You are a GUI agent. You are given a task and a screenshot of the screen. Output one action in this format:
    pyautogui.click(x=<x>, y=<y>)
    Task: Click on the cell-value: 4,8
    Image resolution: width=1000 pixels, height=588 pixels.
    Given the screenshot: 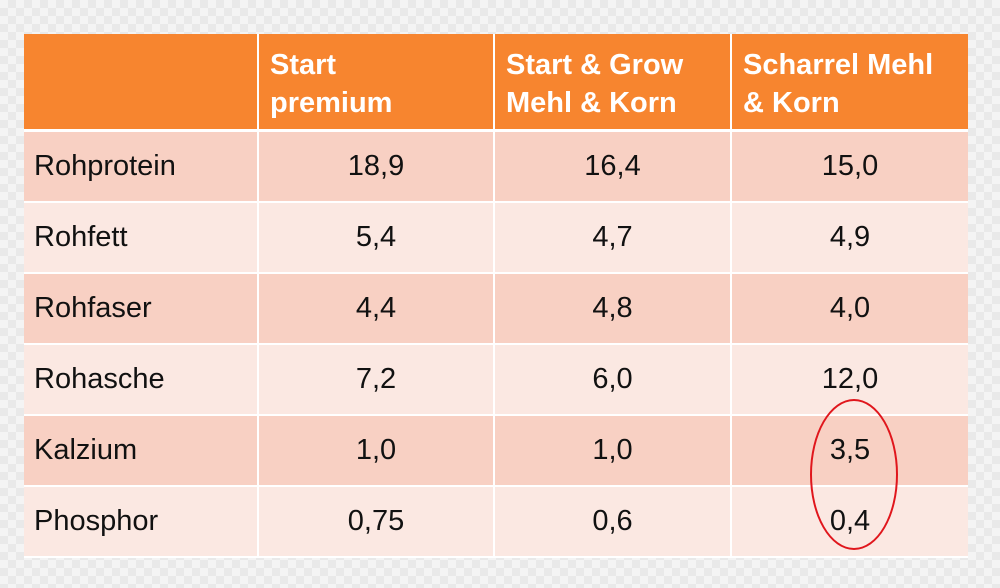 What is the action you would take?
    pyautogui.click(x=613, y=309)
    